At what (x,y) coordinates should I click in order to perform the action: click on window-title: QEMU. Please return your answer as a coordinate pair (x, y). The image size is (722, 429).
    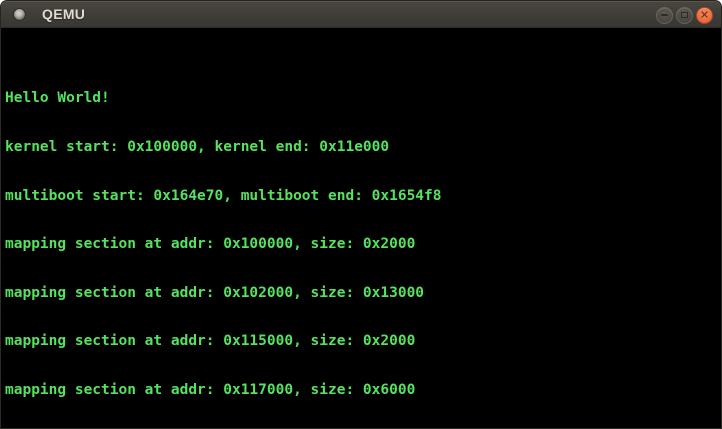
    Looking at the image, I should click on (64, 14).